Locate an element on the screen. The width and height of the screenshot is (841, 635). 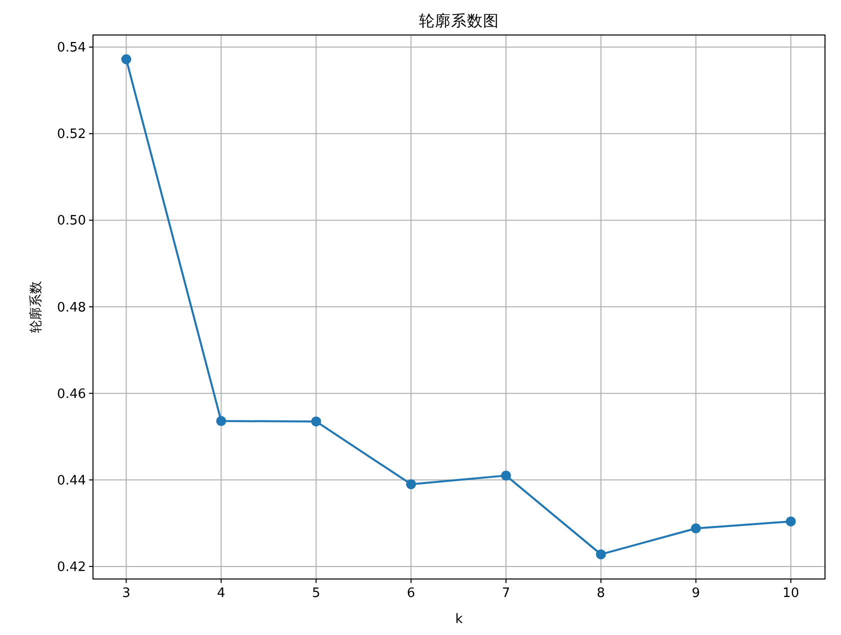
x-tick-label: 7 is located at coordinates (506, 593).